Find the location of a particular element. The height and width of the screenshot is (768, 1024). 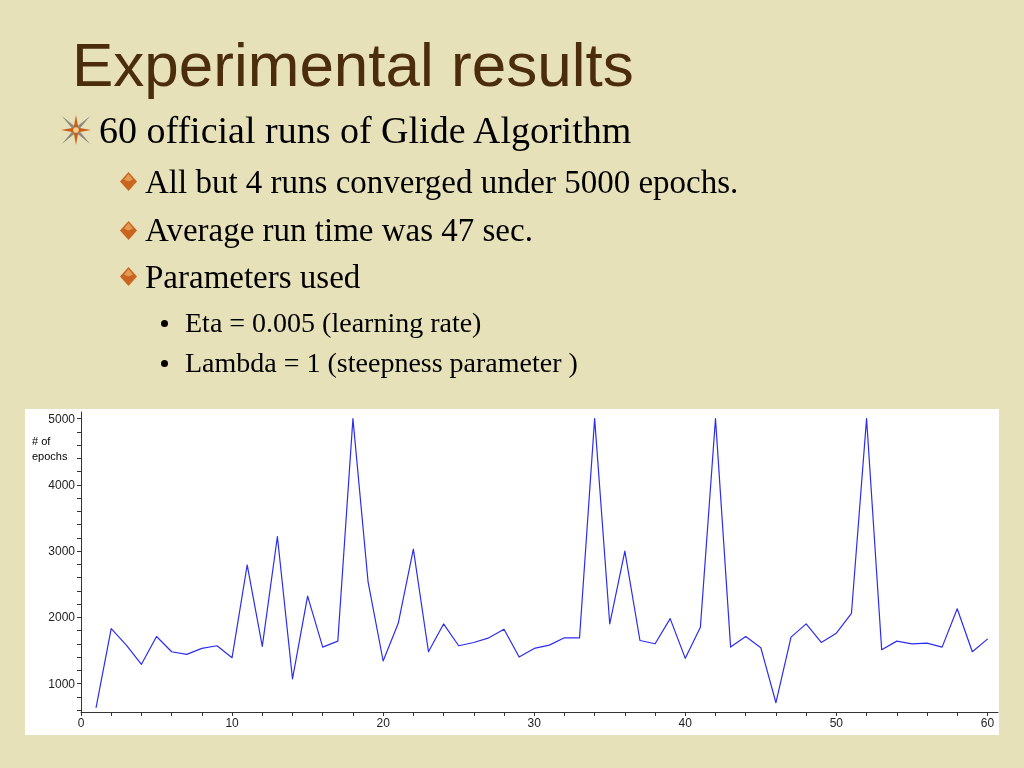

chart-title: Experimental results is located at coordinates (353, 65).